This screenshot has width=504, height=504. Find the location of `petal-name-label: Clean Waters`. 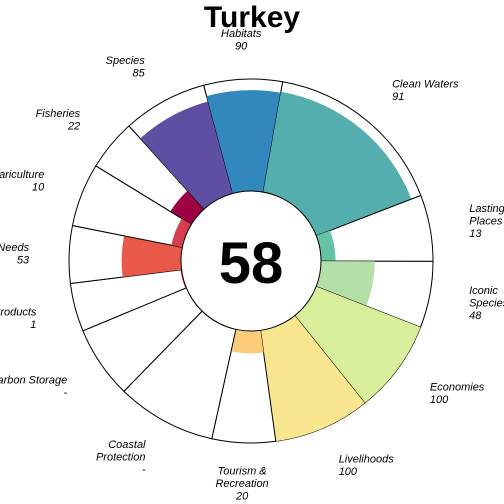

petal-name-label: Clean Waters is located at coordinates (425, 84).